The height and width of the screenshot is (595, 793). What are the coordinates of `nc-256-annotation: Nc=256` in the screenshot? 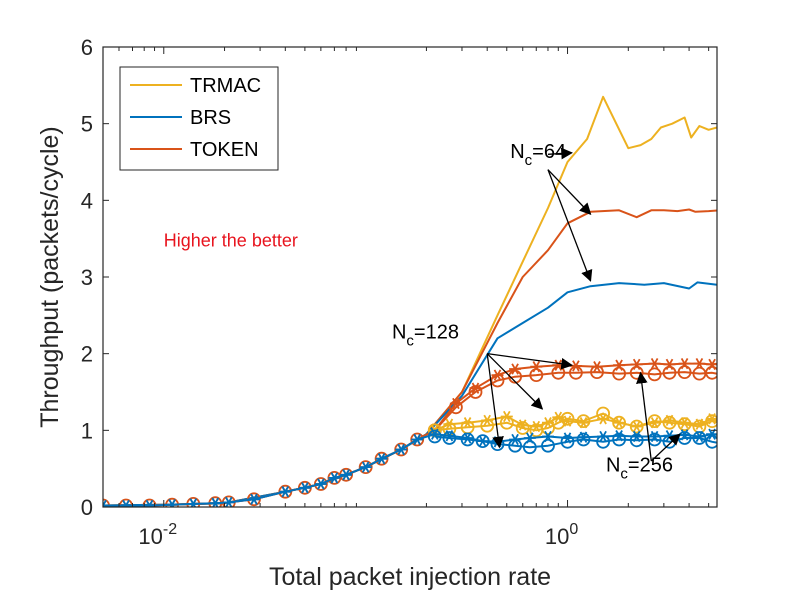 It's located at (643, 427).